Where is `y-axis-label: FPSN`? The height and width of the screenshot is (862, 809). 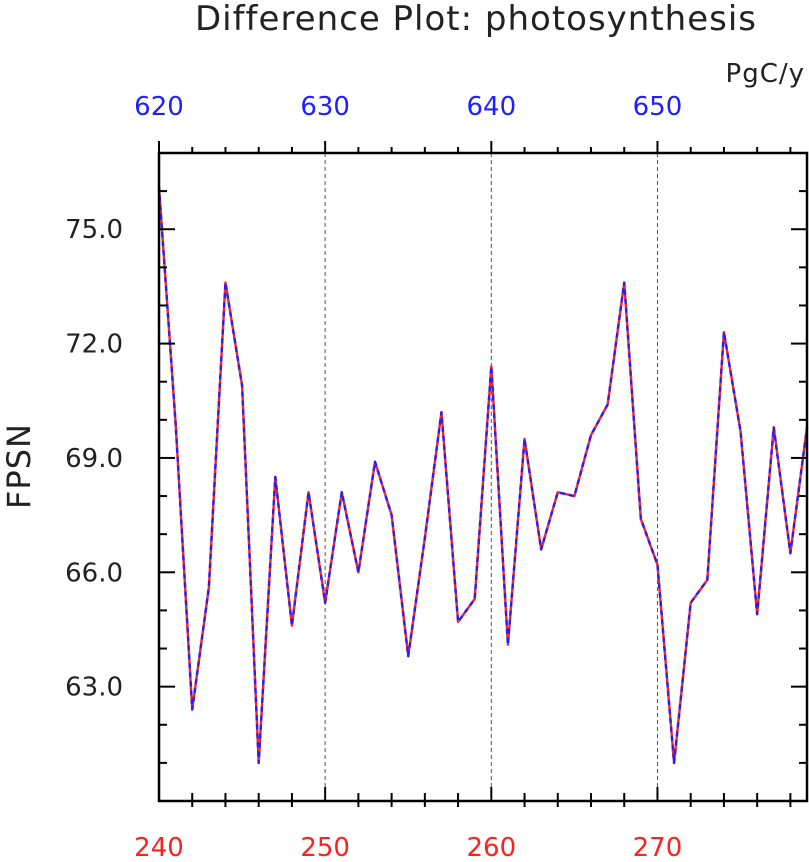
y-axis-label: FPSN is located at coordinates (19, 466).